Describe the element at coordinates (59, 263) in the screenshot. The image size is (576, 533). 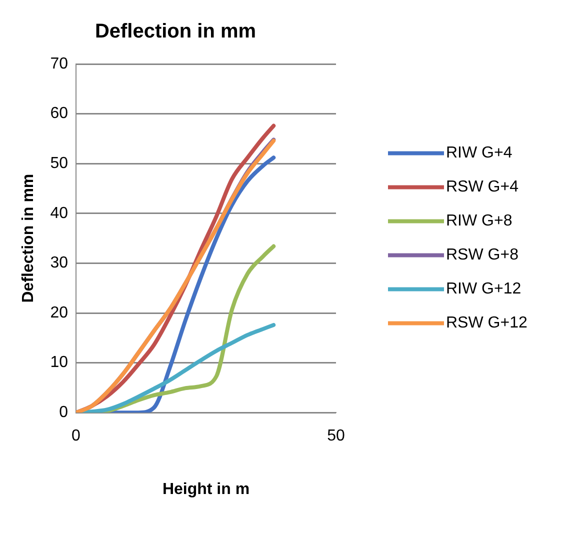
I see `y-tick-label: 30` at that location.